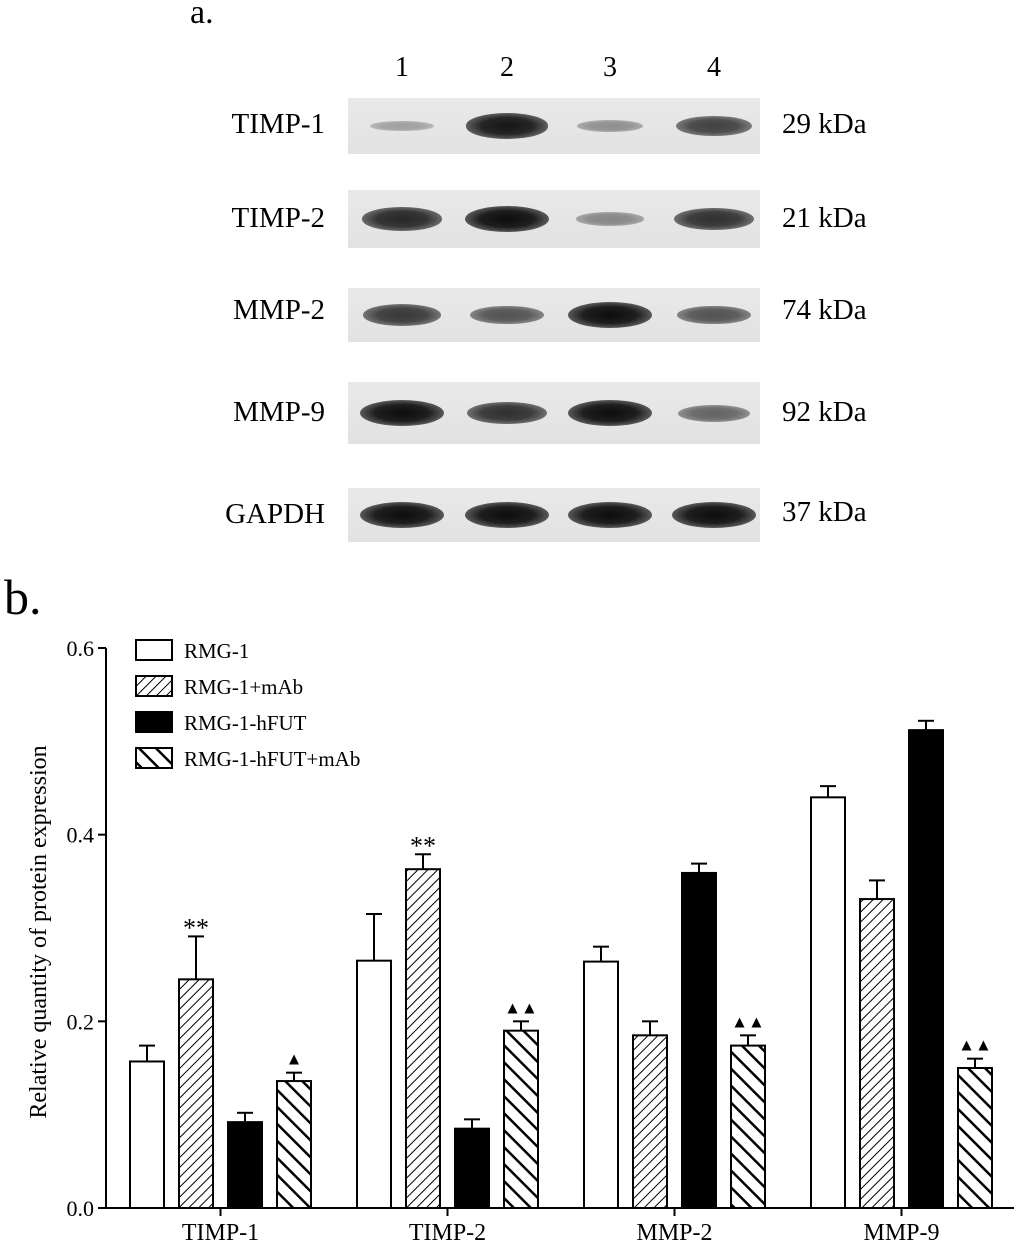 This screenshot has height=1243, width=1024. What do you see at coordinates (402, 67) in the screenshot?
I see `lane-number: 1` at bounding box center [402, 67].